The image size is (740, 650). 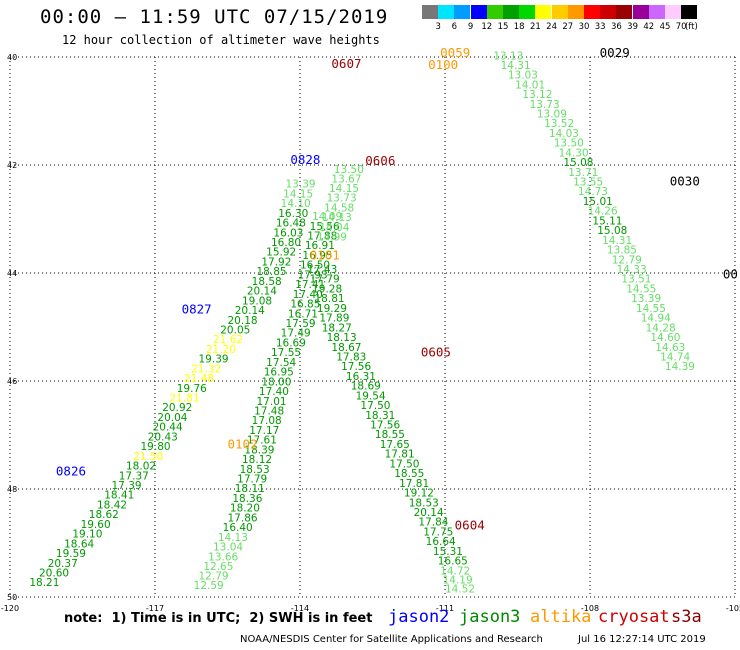 What do you see at coordinates (257, 301) in the screenshot?
I see `wave-height-value: 19.08` at bounding box center [257, 301].